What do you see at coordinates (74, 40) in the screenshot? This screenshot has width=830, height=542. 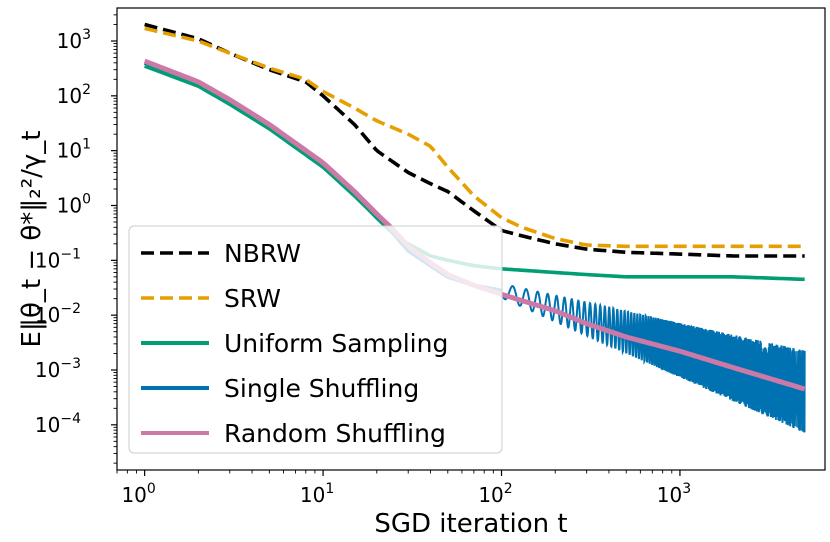 I see `y-tick-label: 10³` at bounding box center [74, 40].